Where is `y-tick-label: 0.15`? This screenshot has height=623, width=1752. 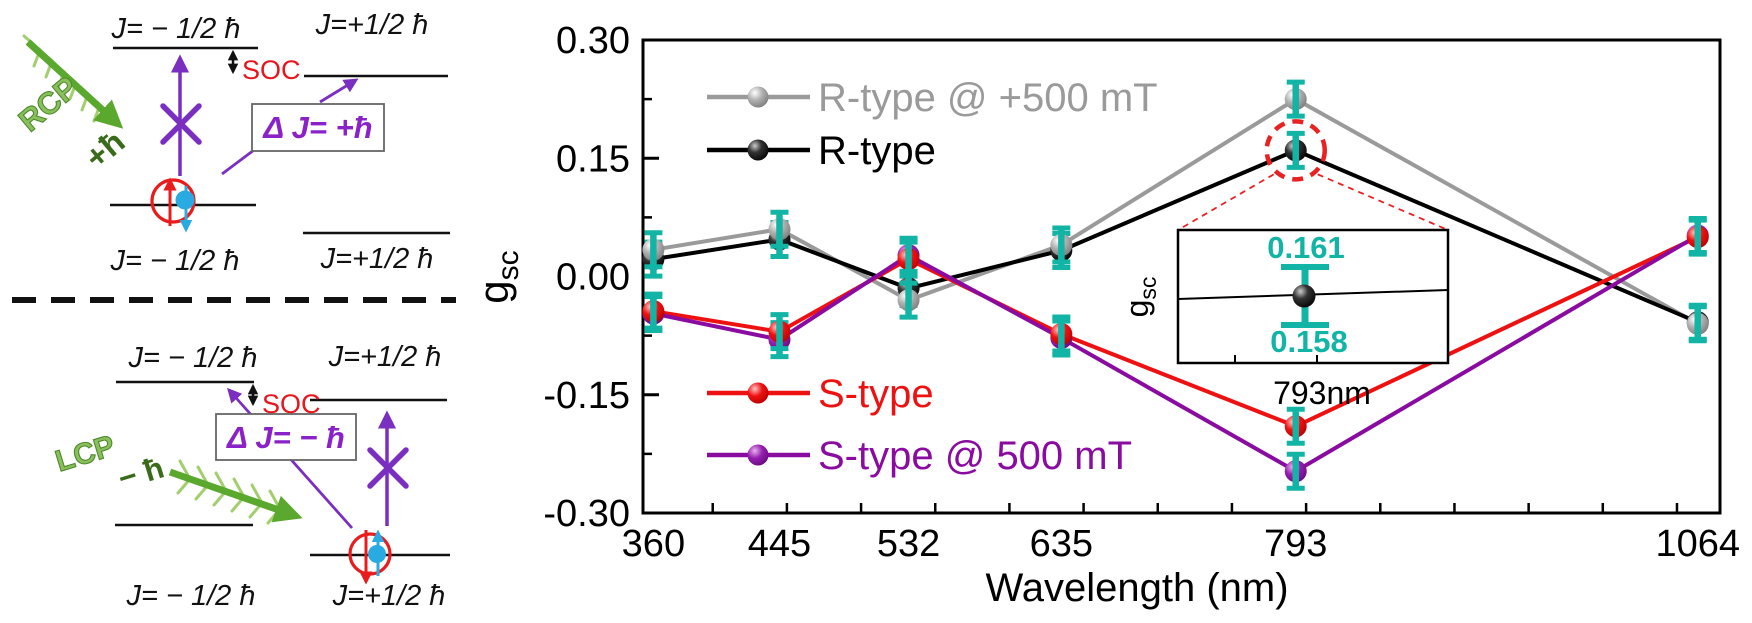 y-tick-label: 0.15 is located at coordinates (593, 159).